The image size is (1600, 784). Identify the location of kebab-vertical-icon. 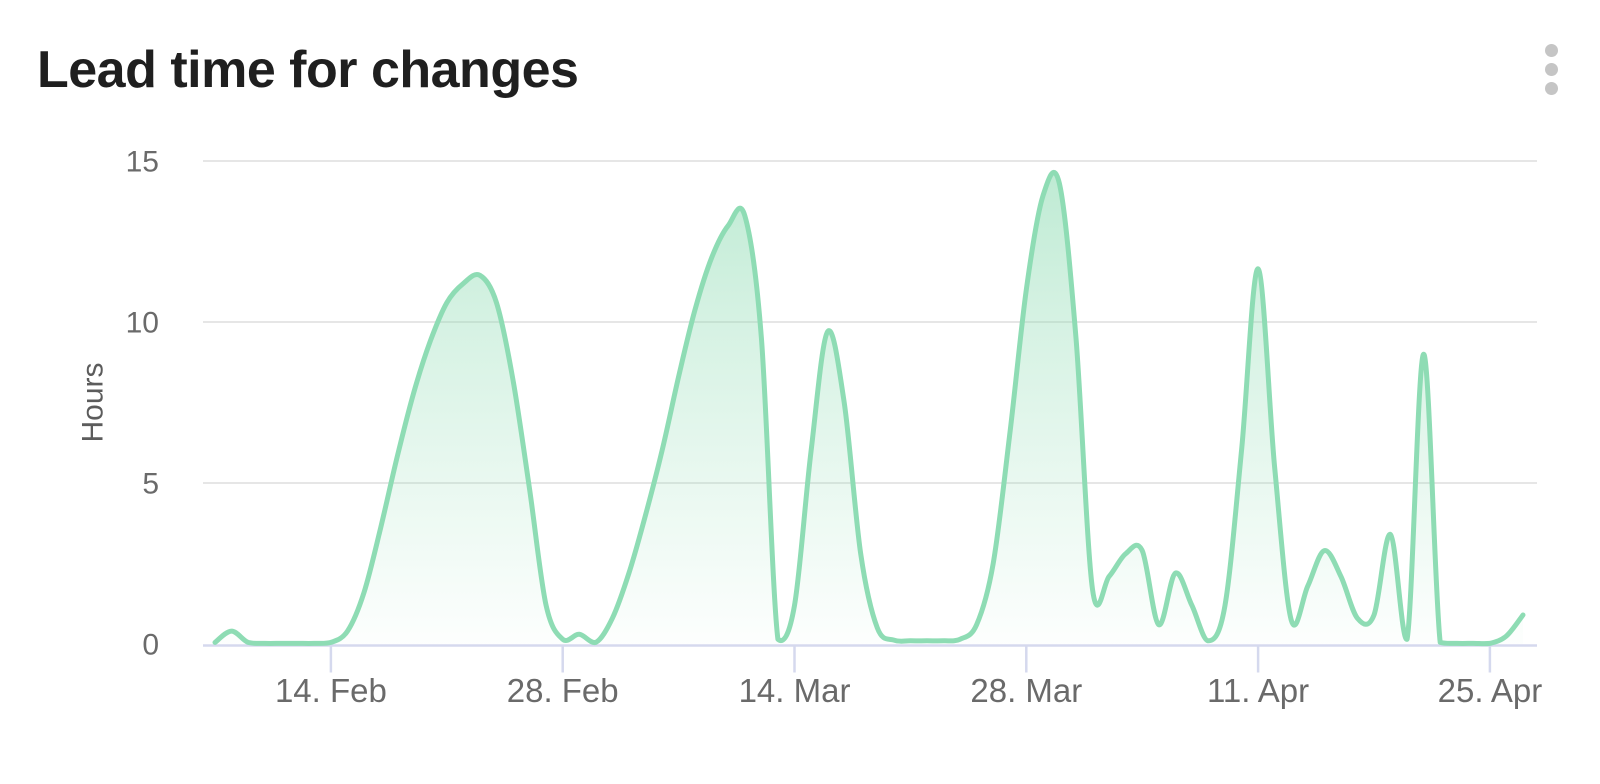
(1551, 69).